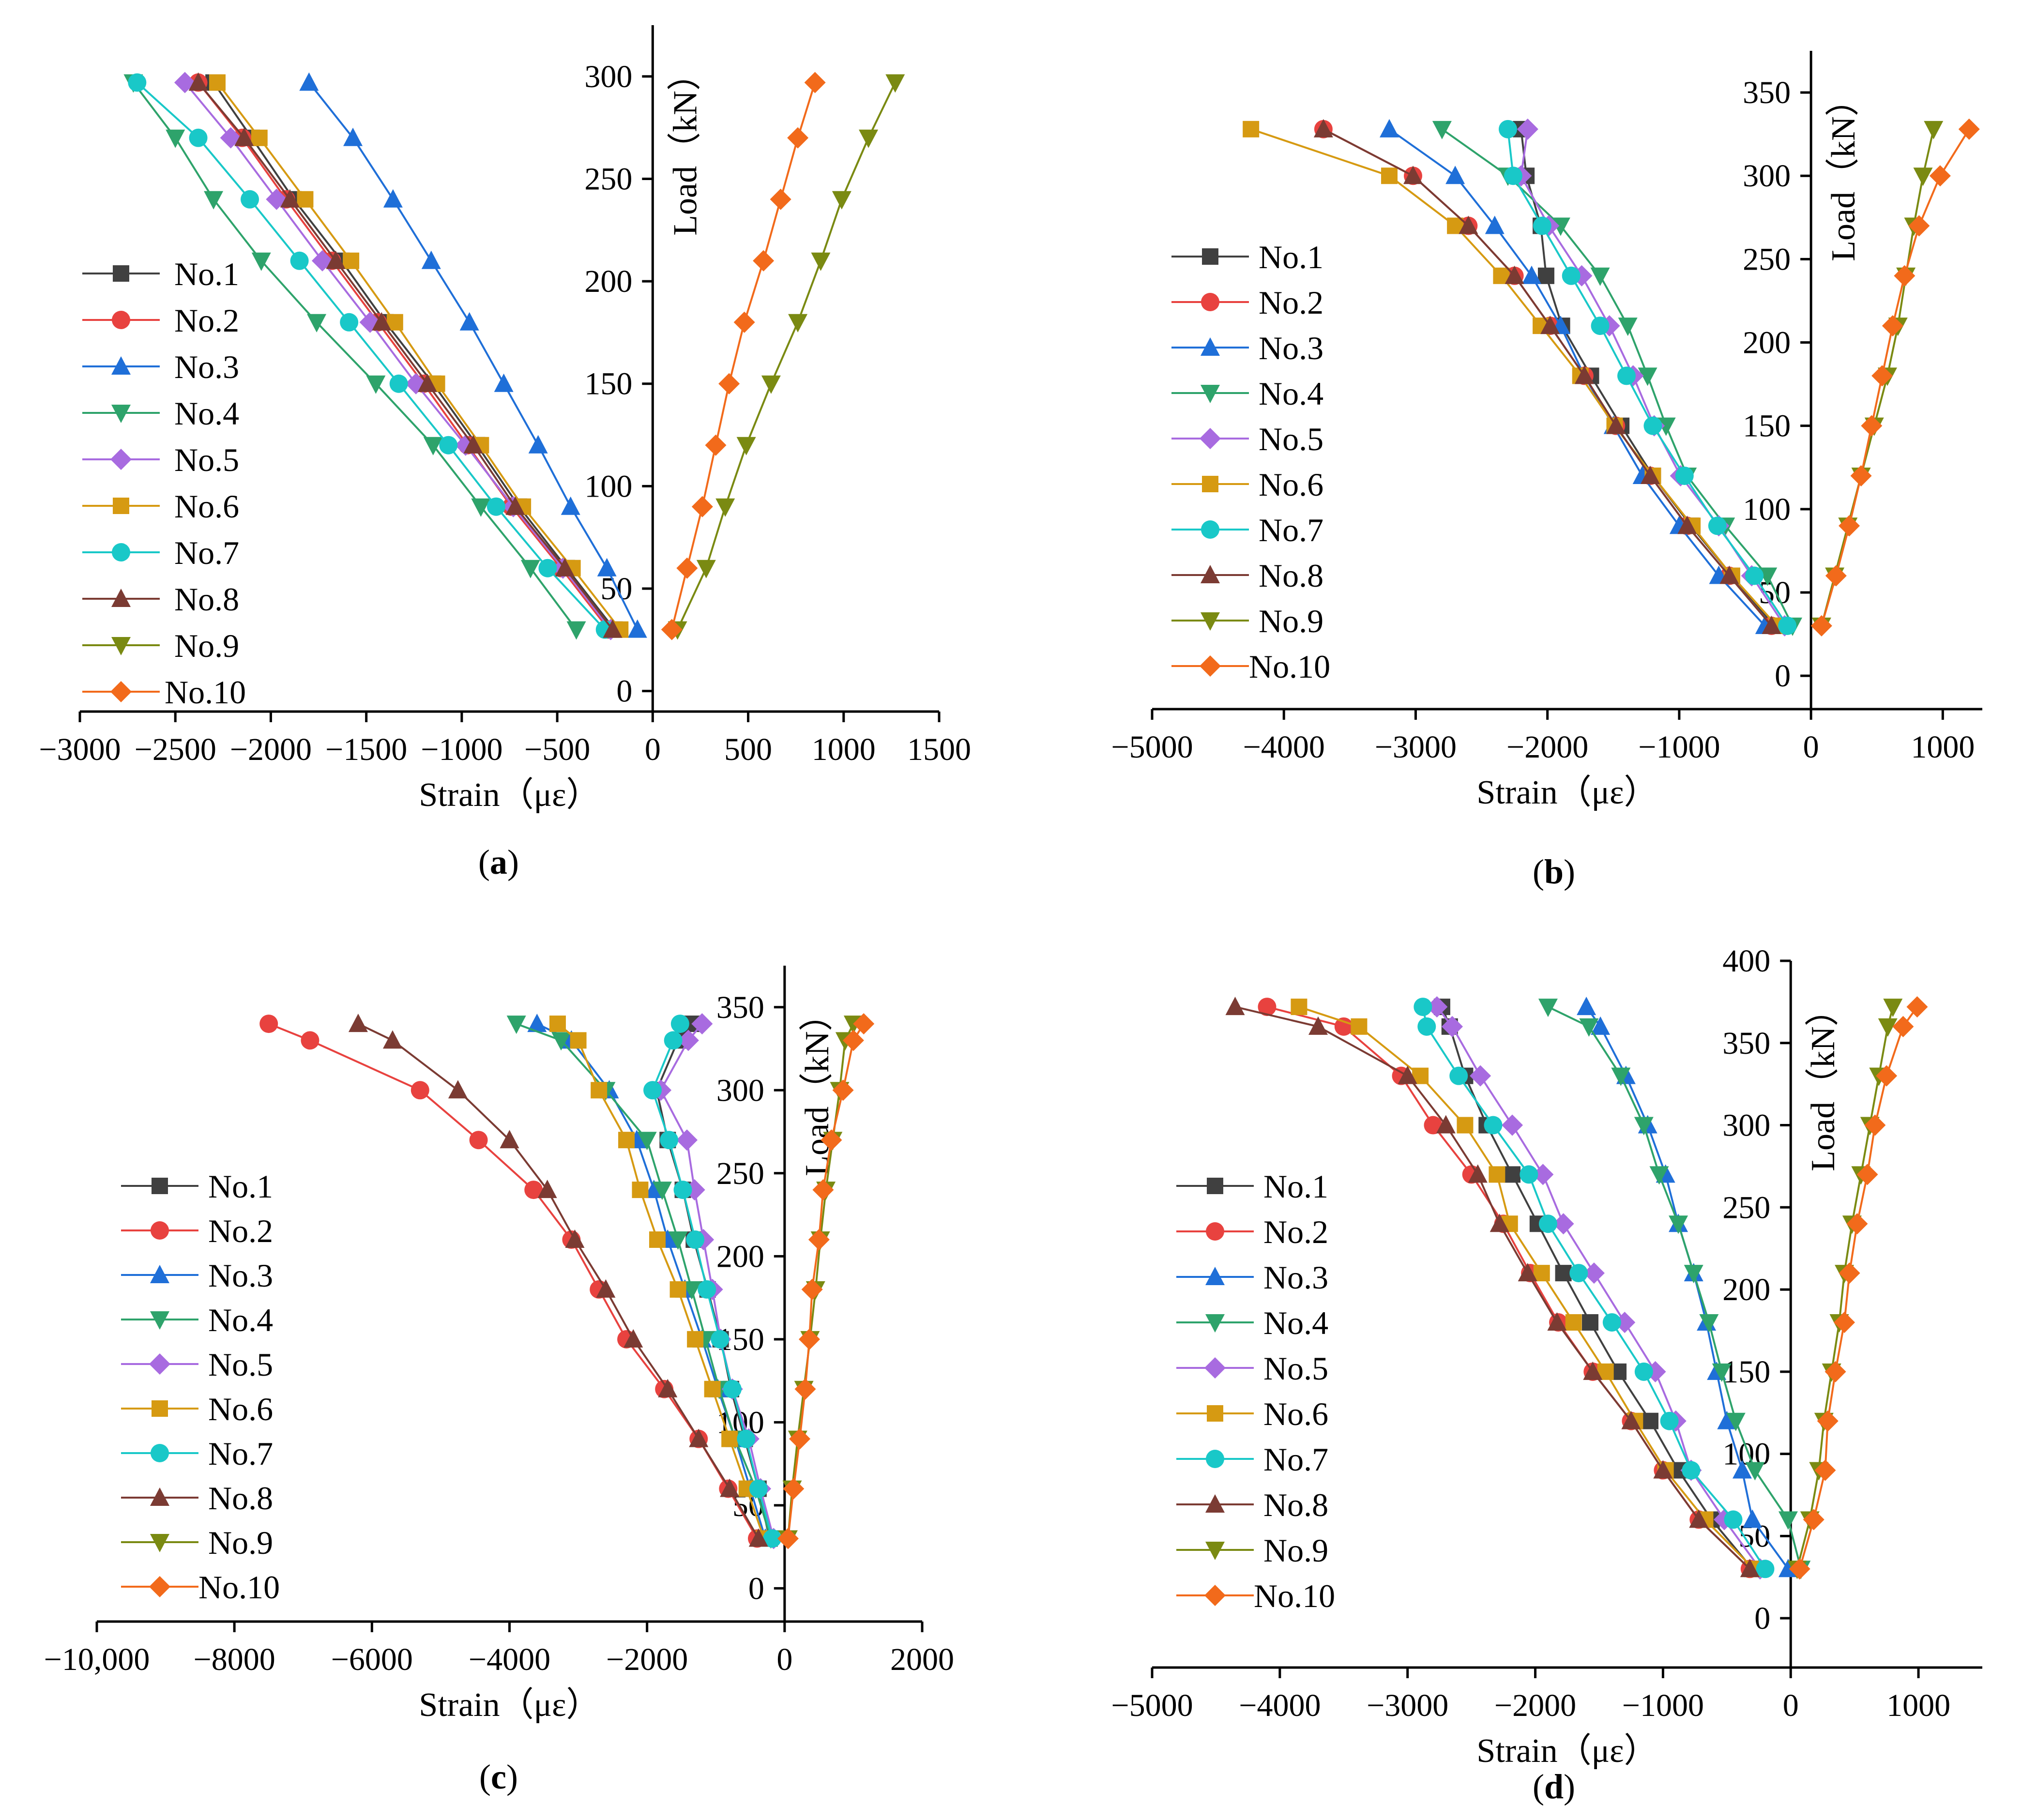 The height and width of the screenshot is (1820, 2022). Describe the element at coordinates (1554, 1787) in the screenshot. I see `panel-caption: (d)` at that location.